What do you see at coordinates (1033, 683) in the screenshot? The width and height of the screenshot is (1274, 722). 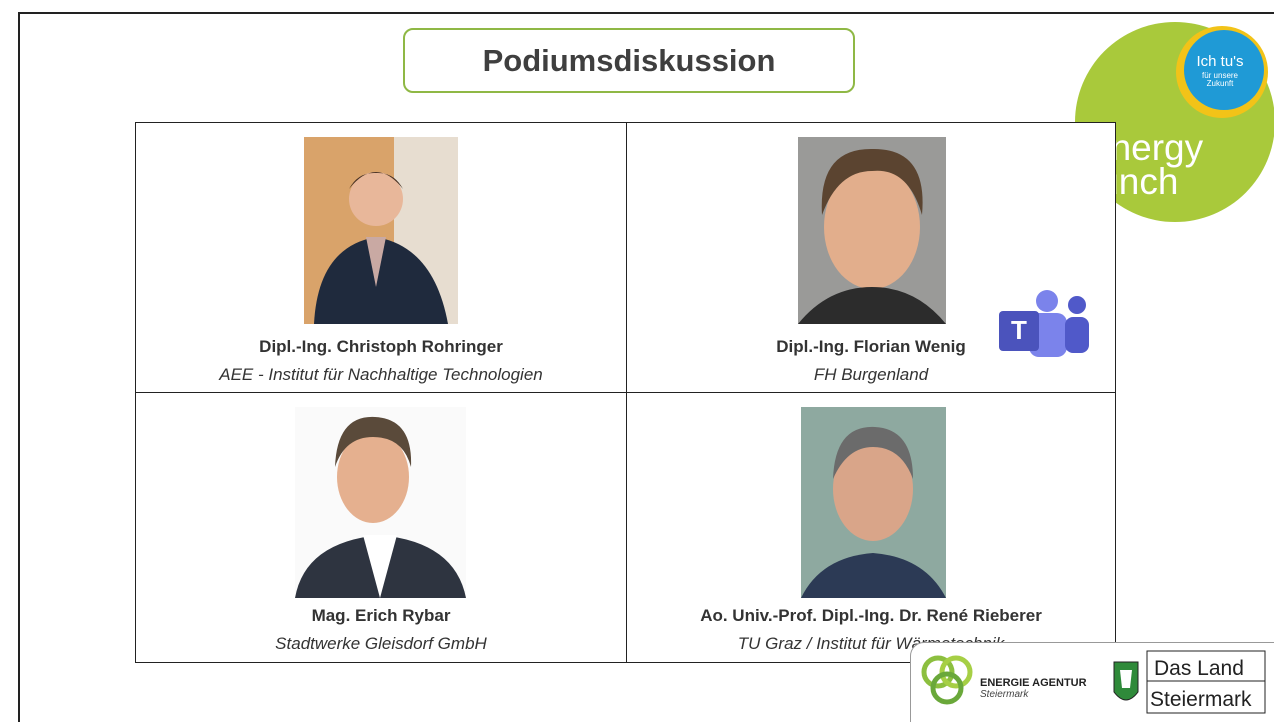 I see `agency-name: ENERGIE AGENTUR` at bounding box center [1033, 683].